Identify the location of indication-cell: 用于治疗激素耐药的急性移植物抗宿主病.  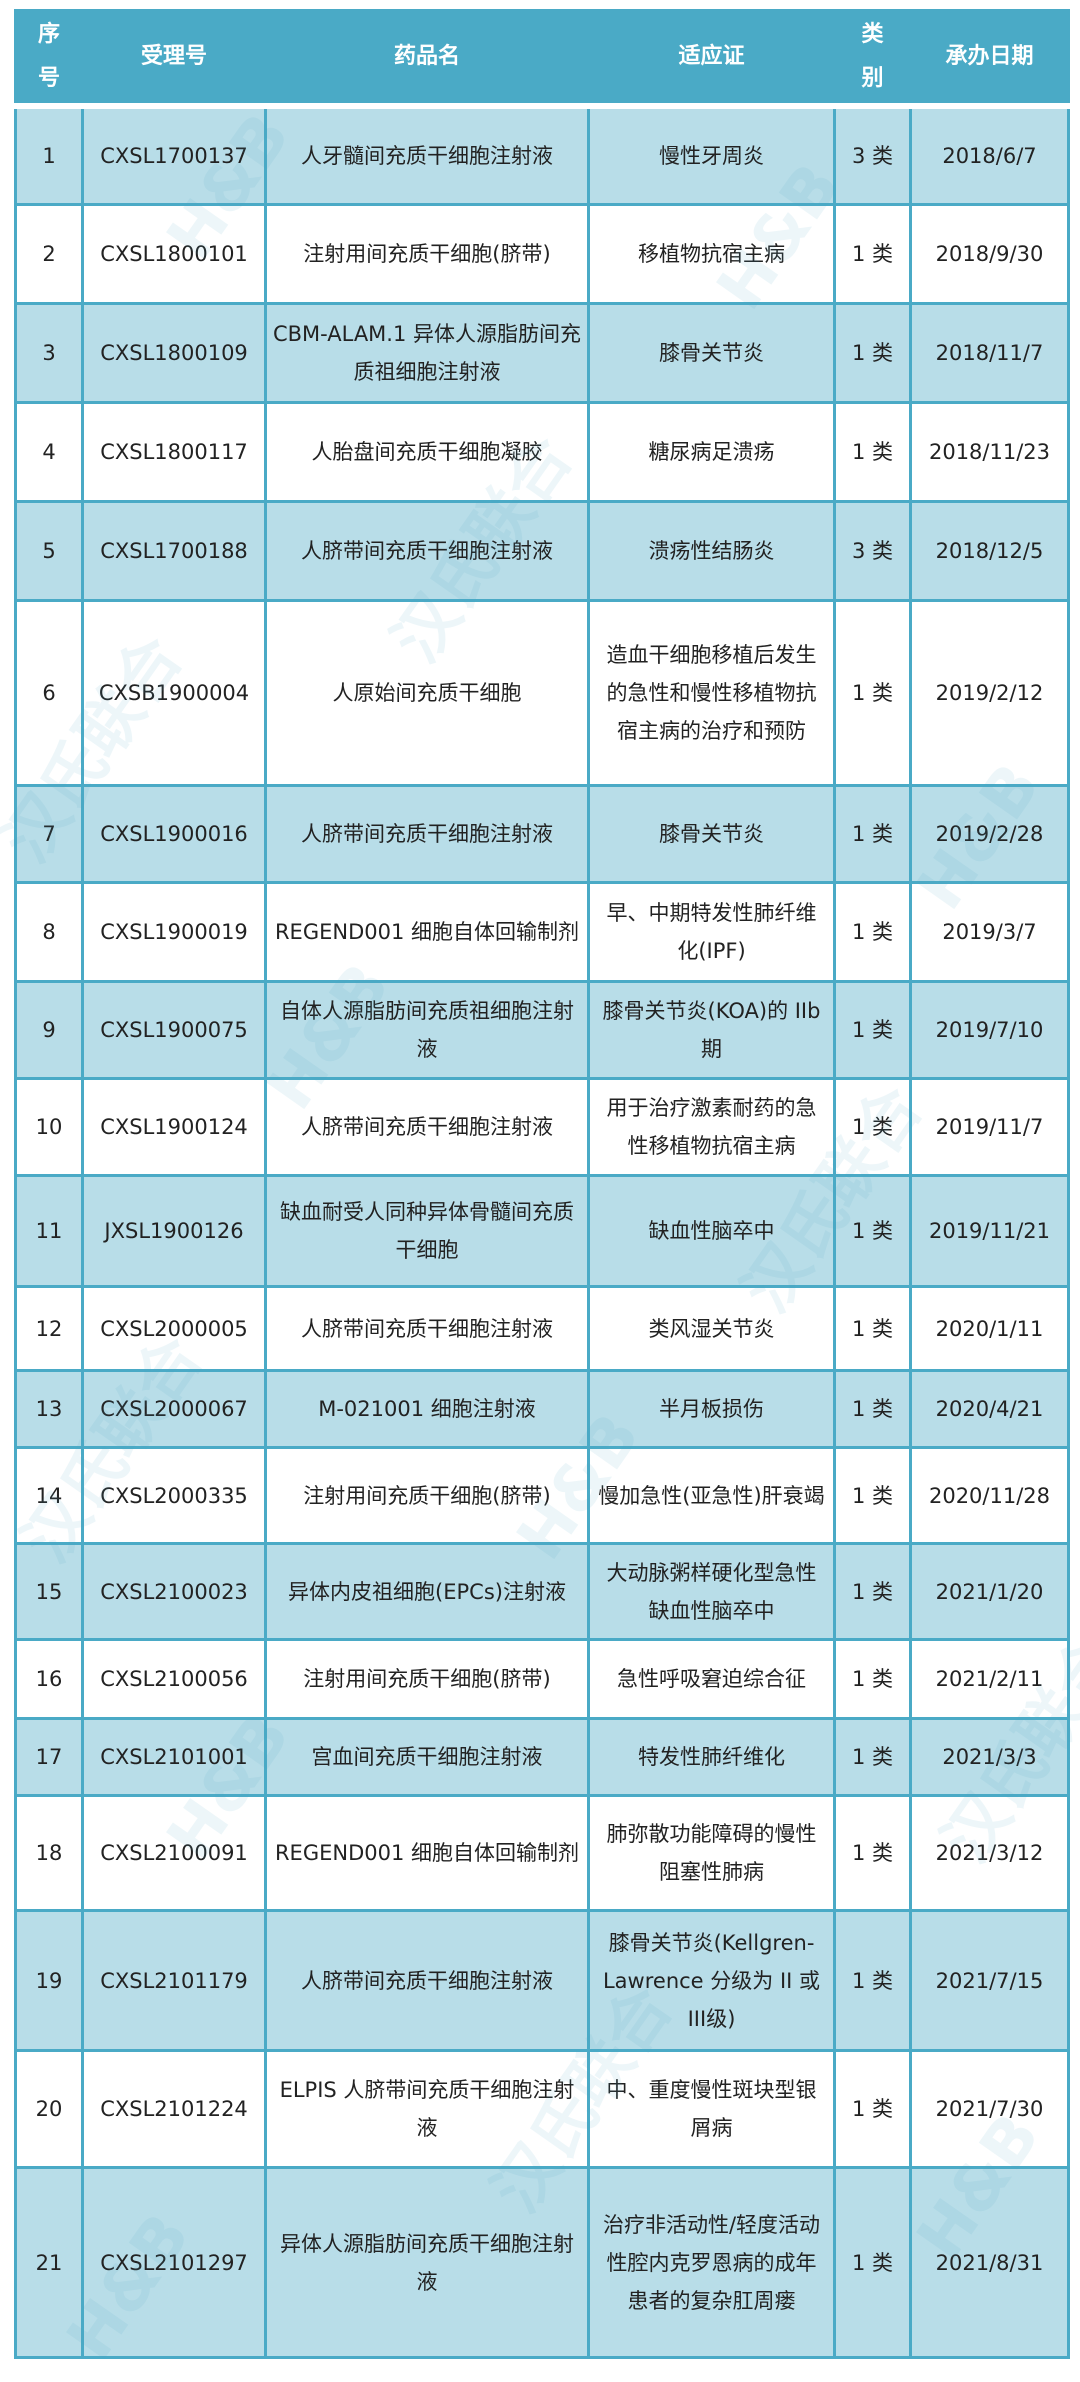
(711, 1127).